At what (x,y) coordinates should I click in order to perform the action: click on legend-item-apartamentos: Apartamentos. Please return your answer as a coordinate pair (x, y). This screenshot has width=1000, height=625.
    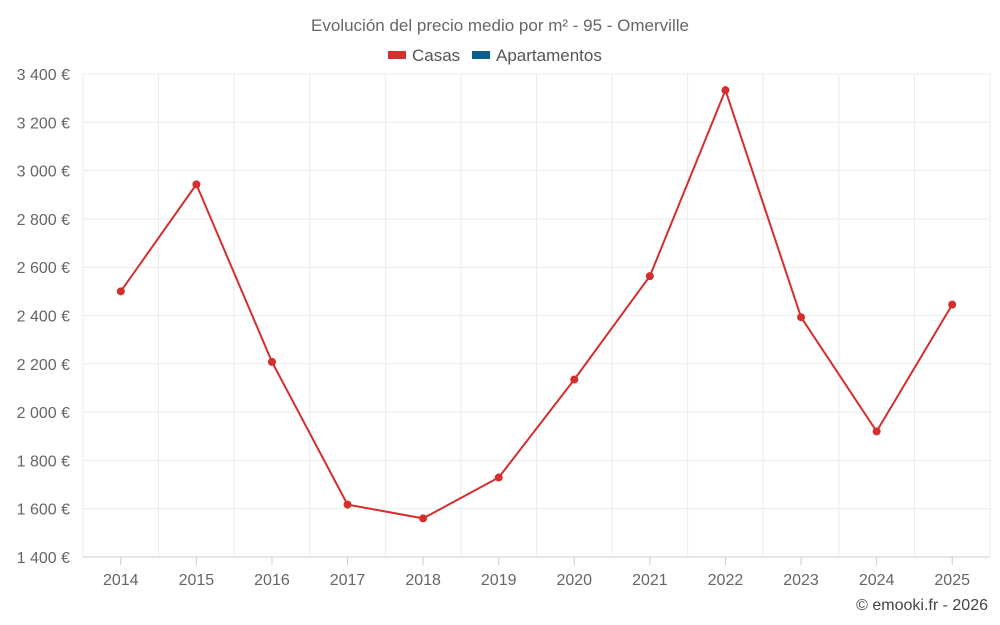
    Looking at the image, I should click on (537, 55).